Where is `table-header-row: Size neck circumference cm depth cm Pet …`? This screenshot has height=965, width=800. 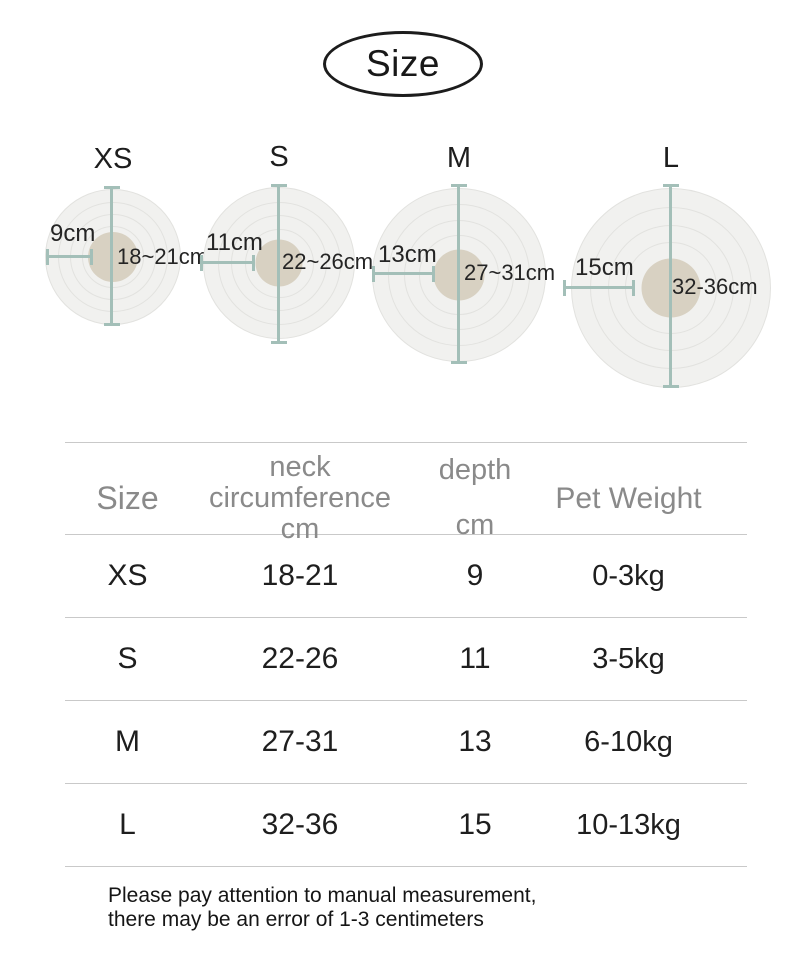
table-header-row: Size neck circumference cm depth cm Pet … is located at coordinates (406, 493).